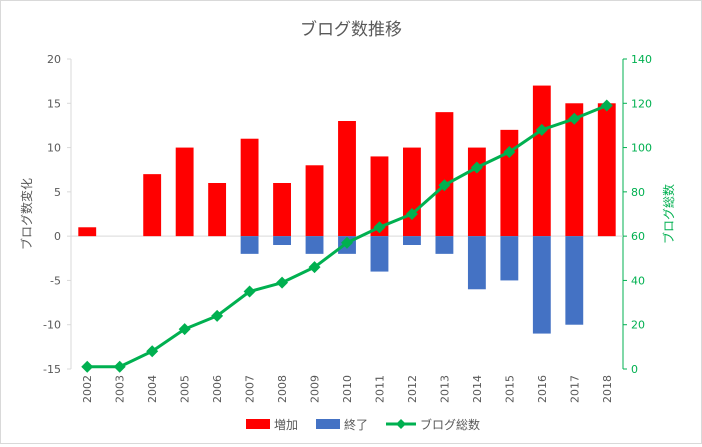 The width and height of the screenshot is (702, 447). What do you see at coordinates (641, 103) in the screenshot?
I see `right-tick-label: 120` at bounding box center [641, 103].